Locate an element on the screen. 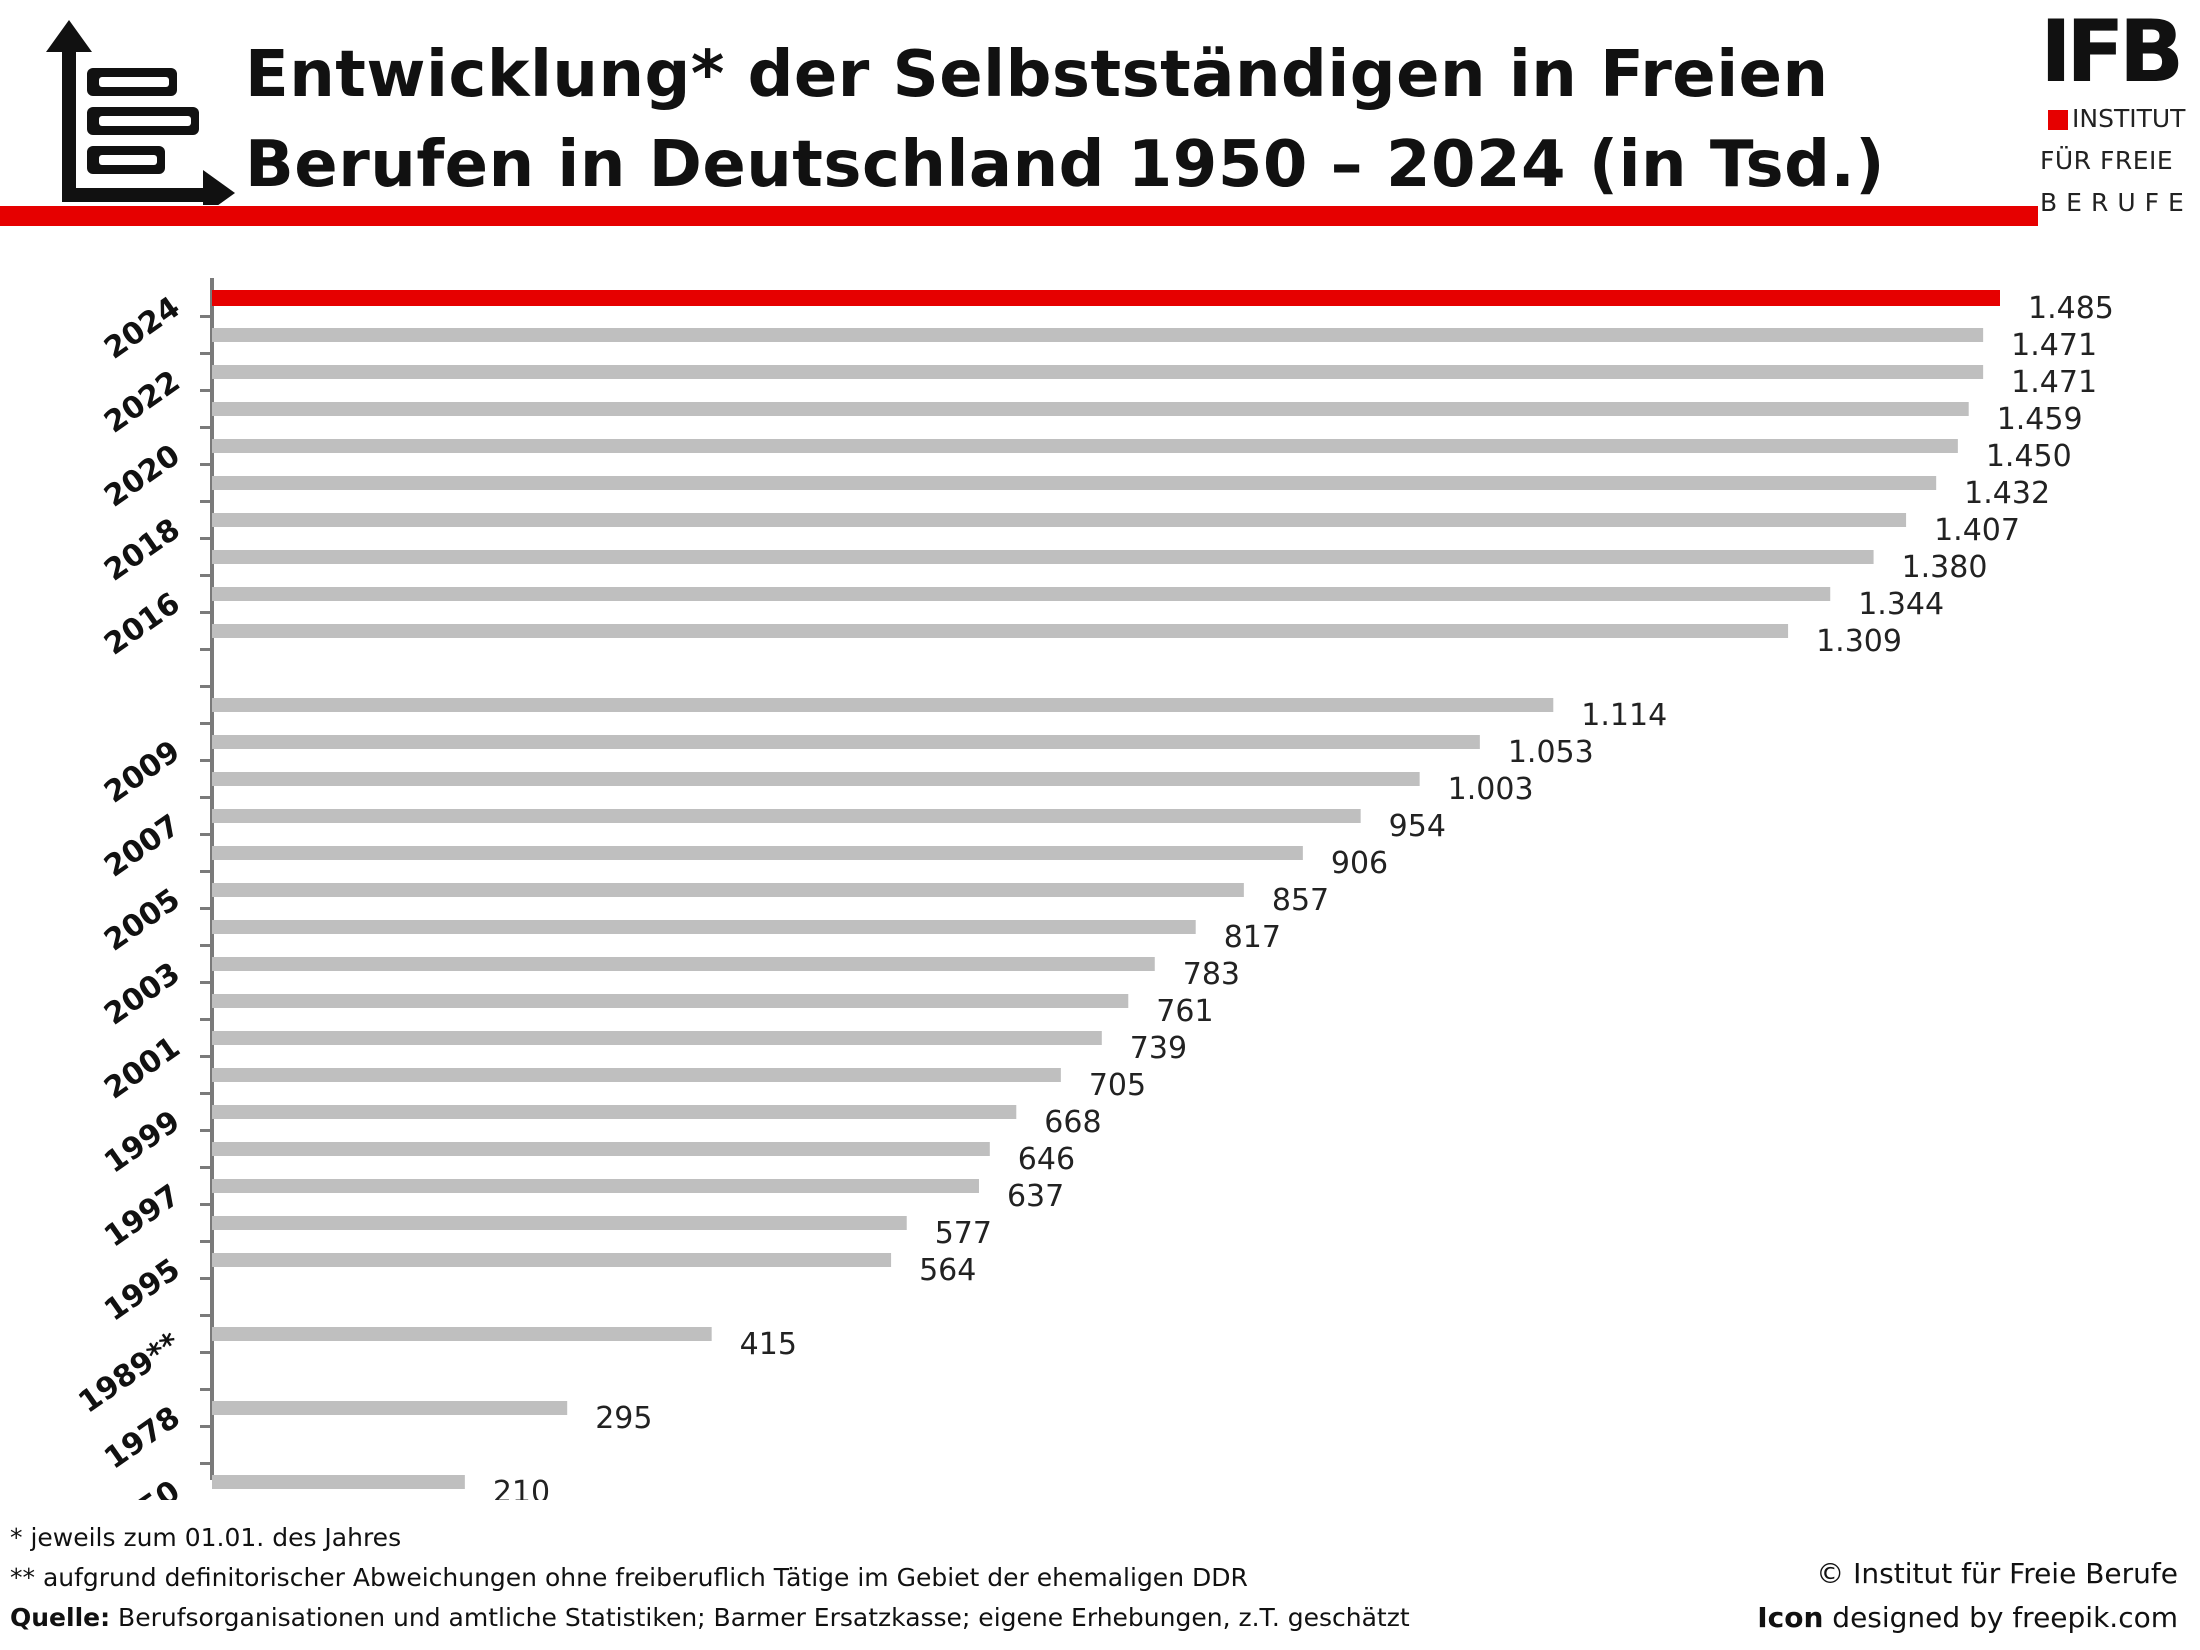 Image resolution: width=2200 pixels, height=1650 pixels. bar-2005 is located at coordinates (728, 890).